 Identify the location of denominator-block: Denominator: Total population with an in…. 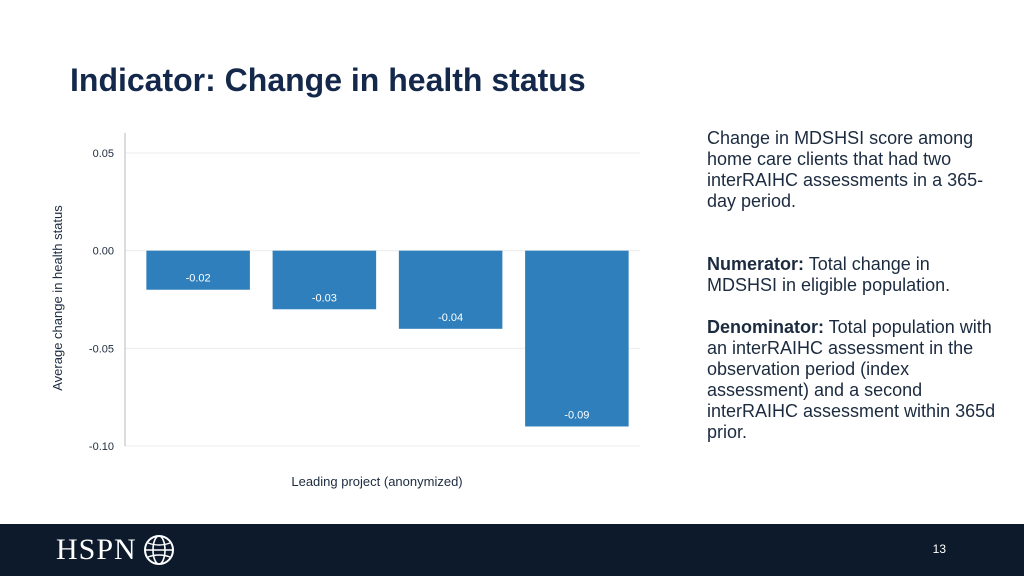
(852, 380).